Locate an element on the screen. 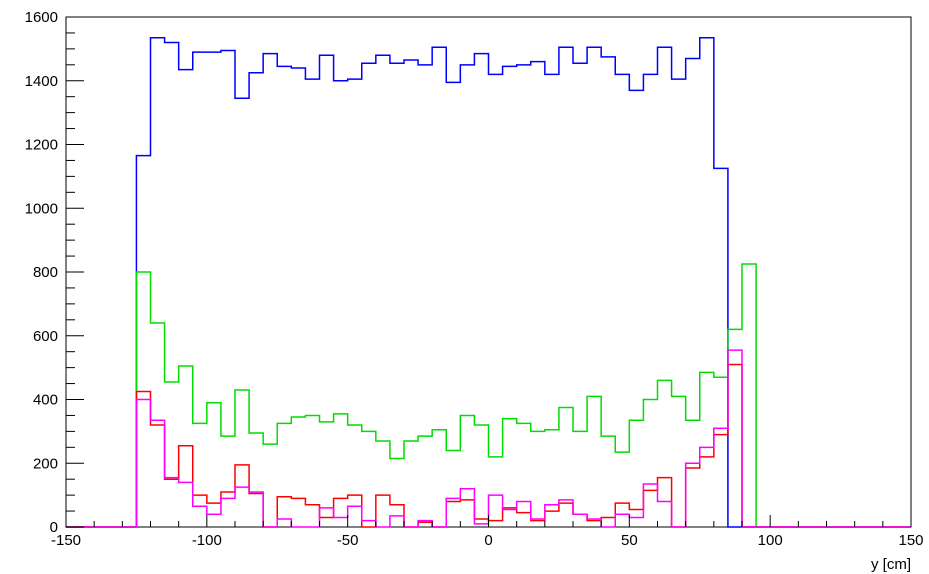 This screenshot has width=929, height=574. y-tick-label: 1400 is located at coordinates (41, 81).